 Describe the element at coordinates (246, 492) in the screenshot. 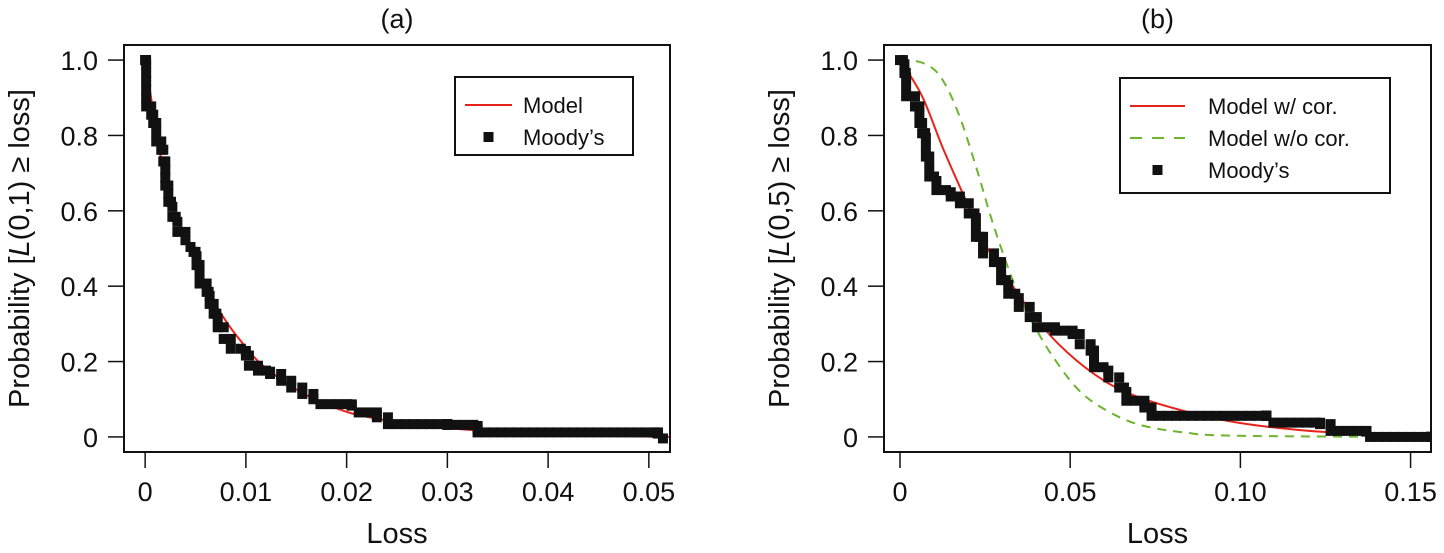

I see `x-tick-label: 0.01` at that location.